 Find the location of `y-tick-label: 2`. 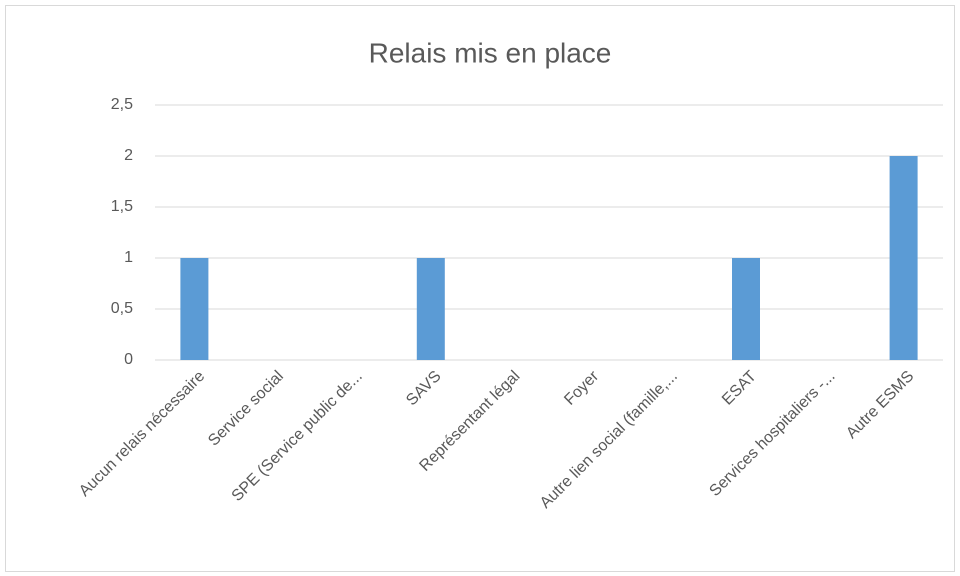

y-tick-label: 2 is located at coordinates (128, 155).